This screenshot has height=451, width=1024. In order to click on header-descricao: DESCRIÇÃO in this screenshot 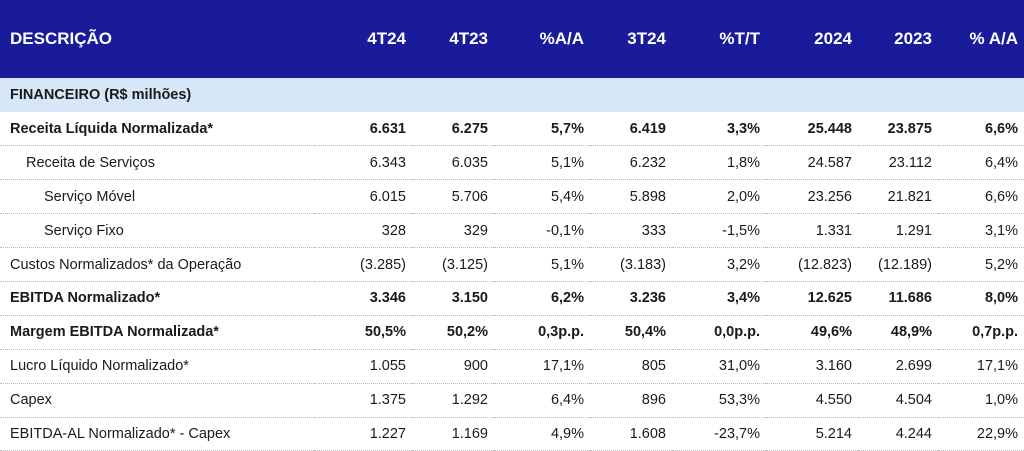, I will do `click(61, 38)`.